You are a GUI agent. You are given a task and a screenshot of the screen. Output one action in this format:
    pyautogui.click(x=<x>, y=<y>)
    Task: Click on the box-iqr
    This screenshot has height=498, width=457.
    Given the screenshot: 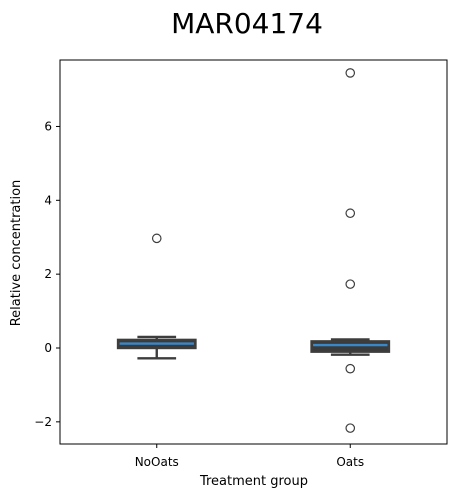 What is the action you would take?
    pyautogui.click(x=350, y=346)
    